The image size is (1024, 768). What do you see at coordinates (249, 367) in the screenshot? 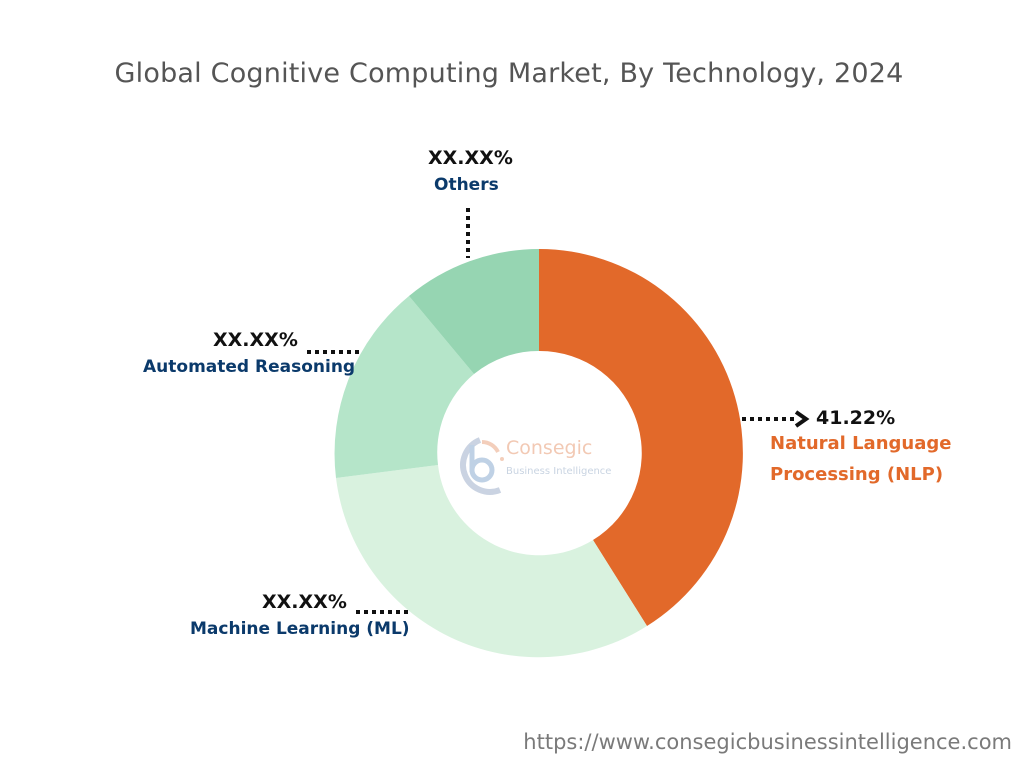
I see `ar-label: Automated Reasoning` at bounding box center [249, 367].